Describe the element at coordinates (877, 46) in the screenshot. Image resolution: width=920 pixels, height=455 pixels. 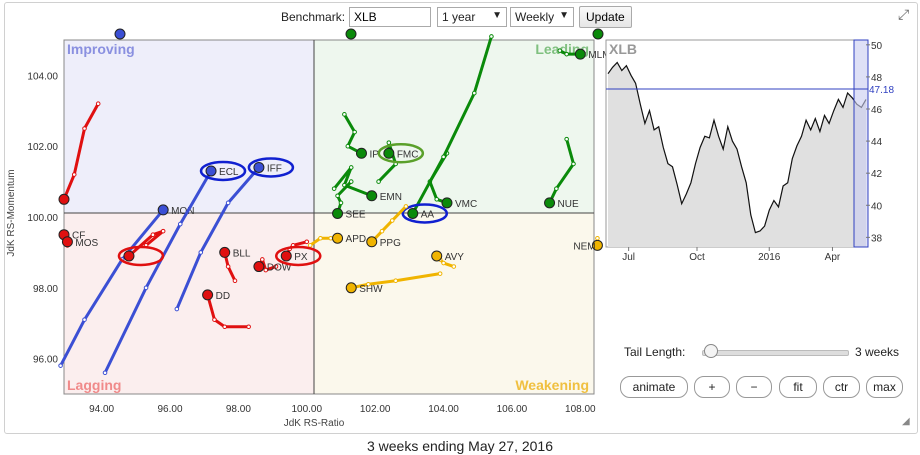
I see `price-y-tick-label: 50` at that location.